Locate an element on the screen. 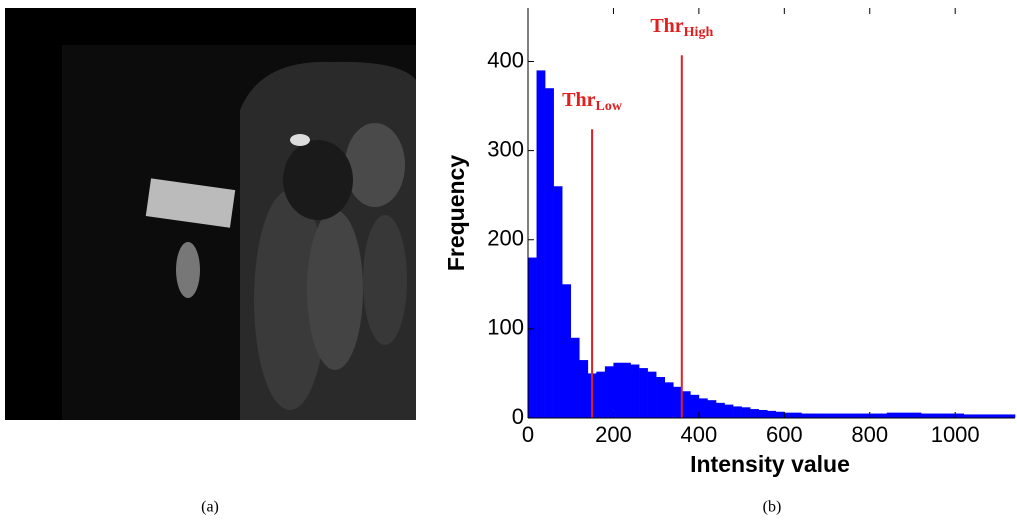 Image resolution: width=1017 pixels, height=528 pixels. y-tick-label: 100 is located at coordinates (505, 327).